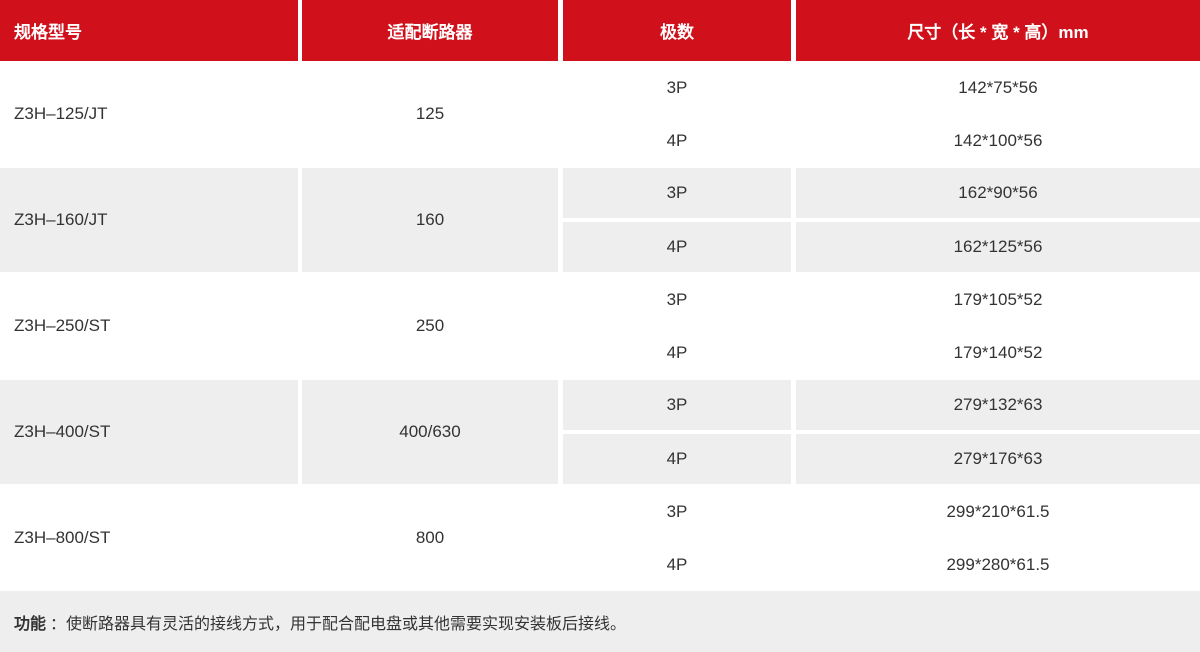 The image size is (1200, 652). Describe the element at coordinates (998, 405) in the screenshot. I see `size-cell: 279*132*63` at that location.